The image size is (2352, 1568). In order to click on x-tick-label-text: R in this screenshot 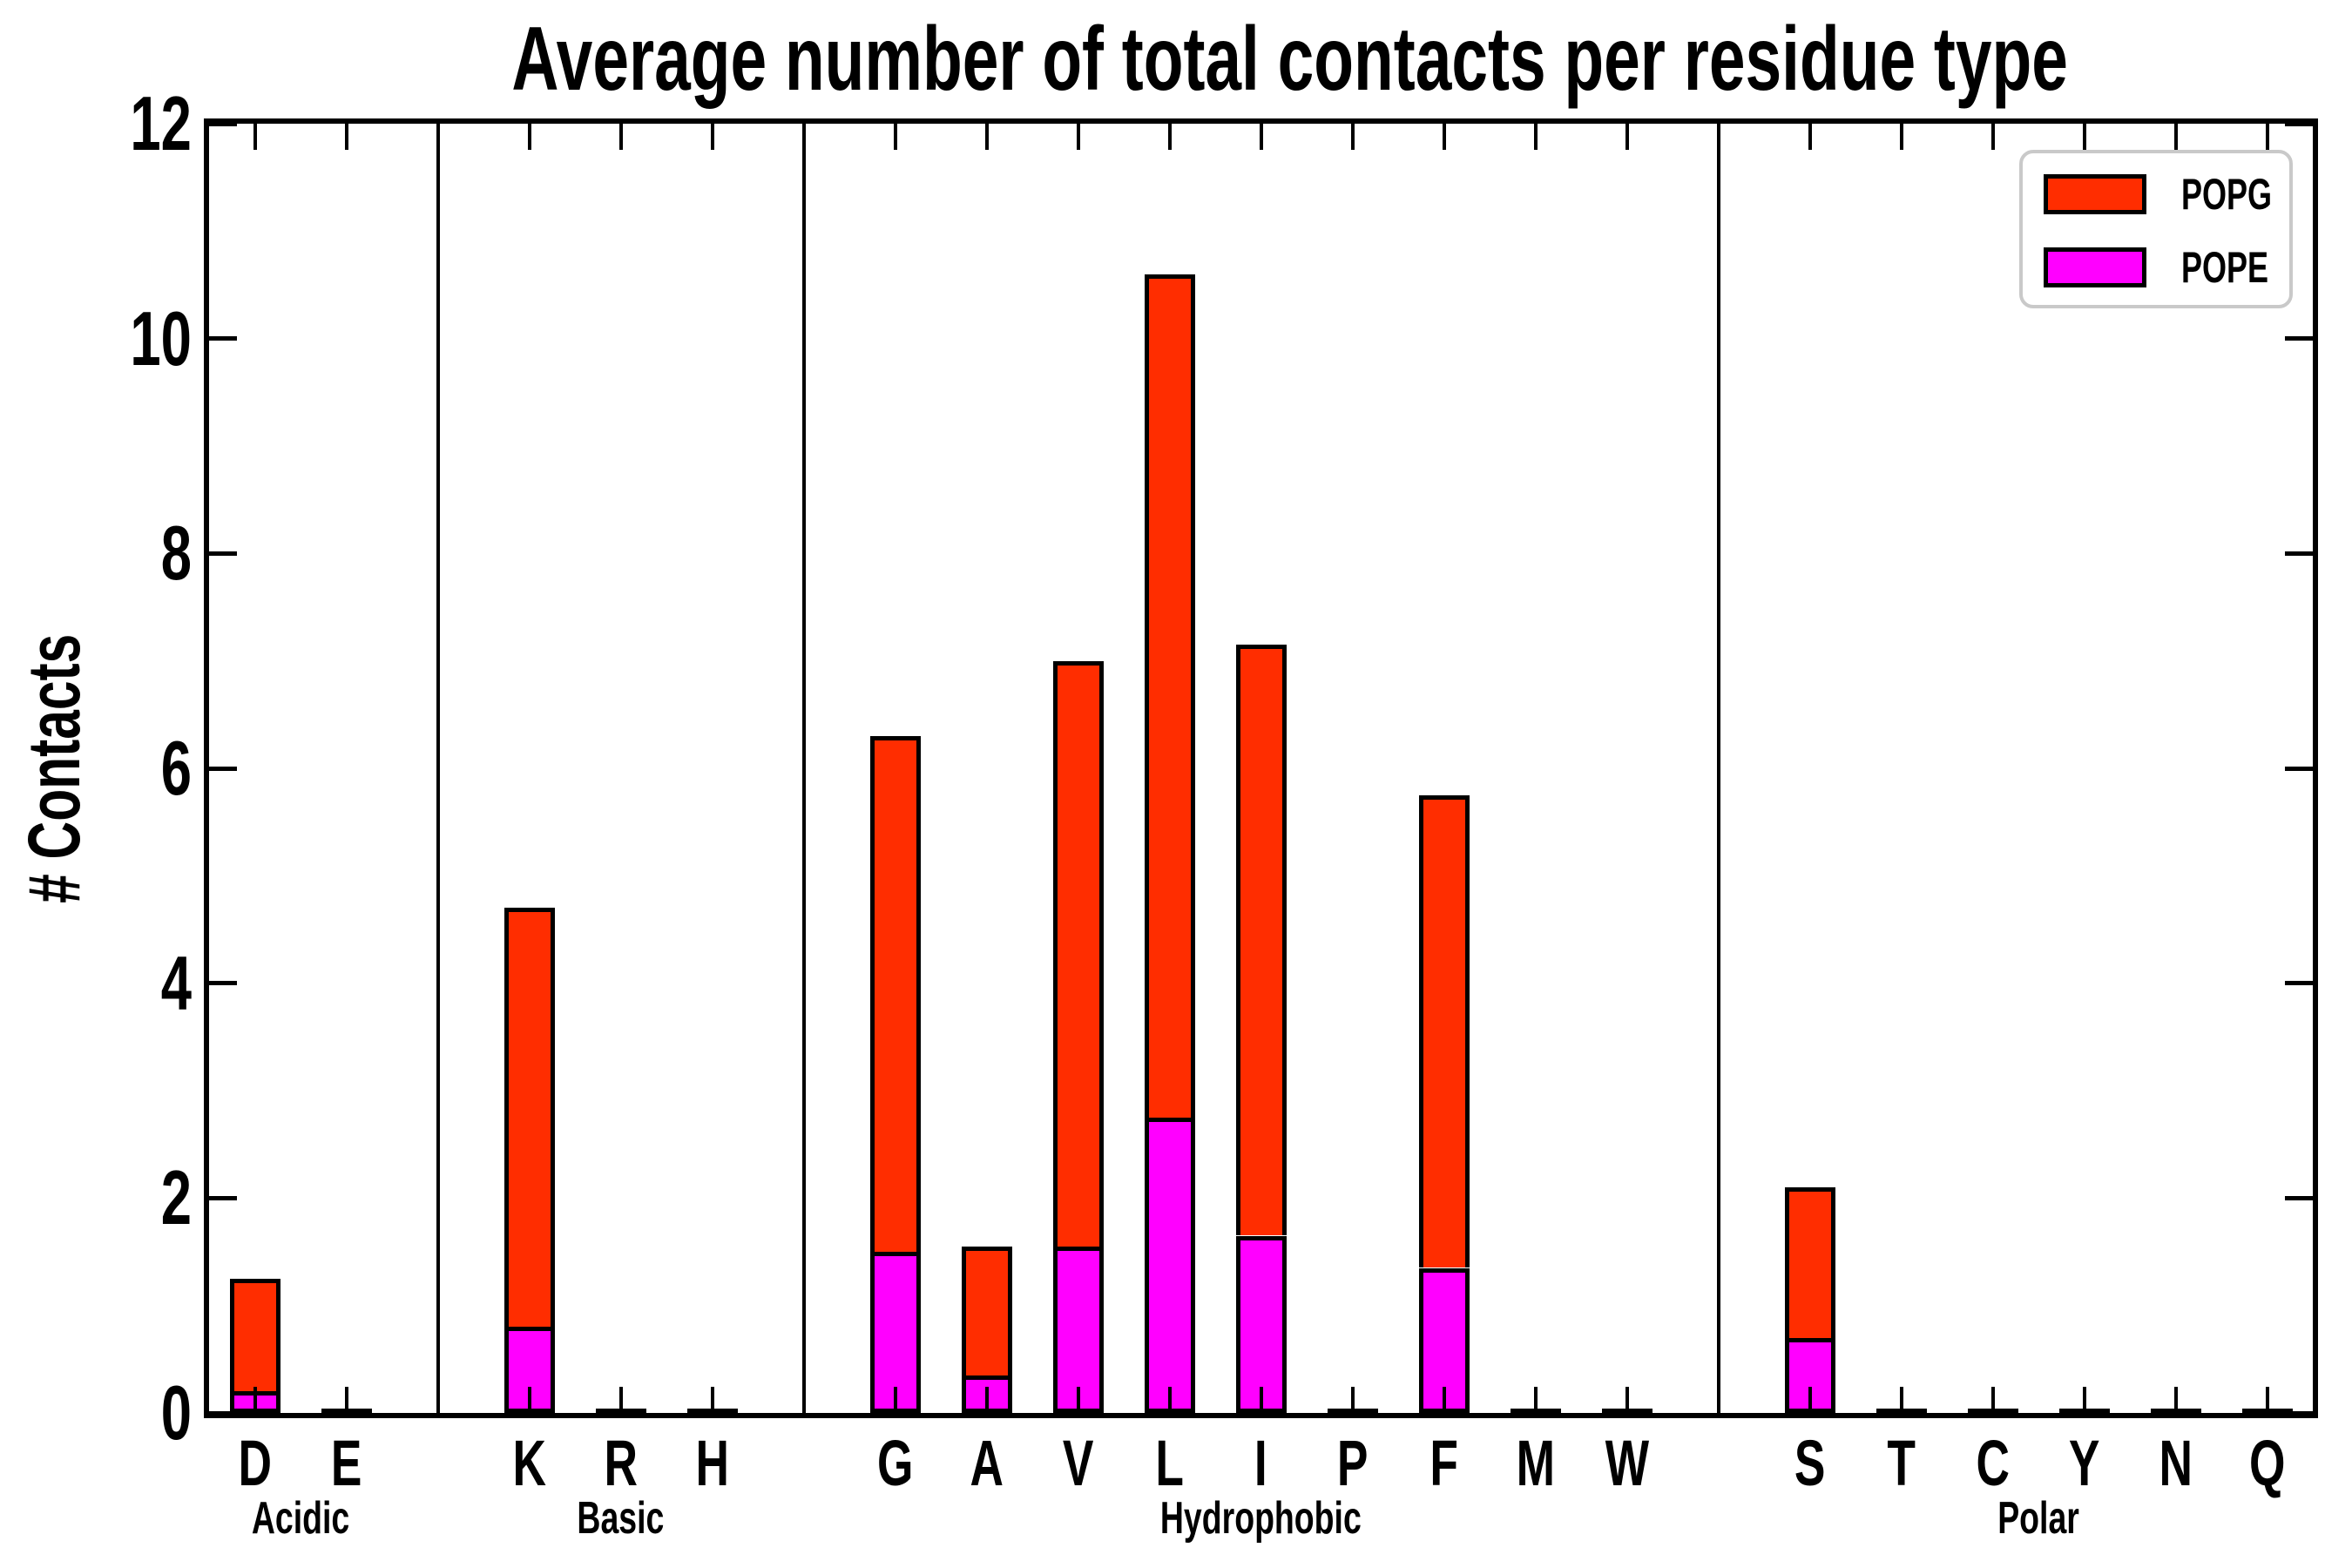, I will do `click(621, 1463)`.